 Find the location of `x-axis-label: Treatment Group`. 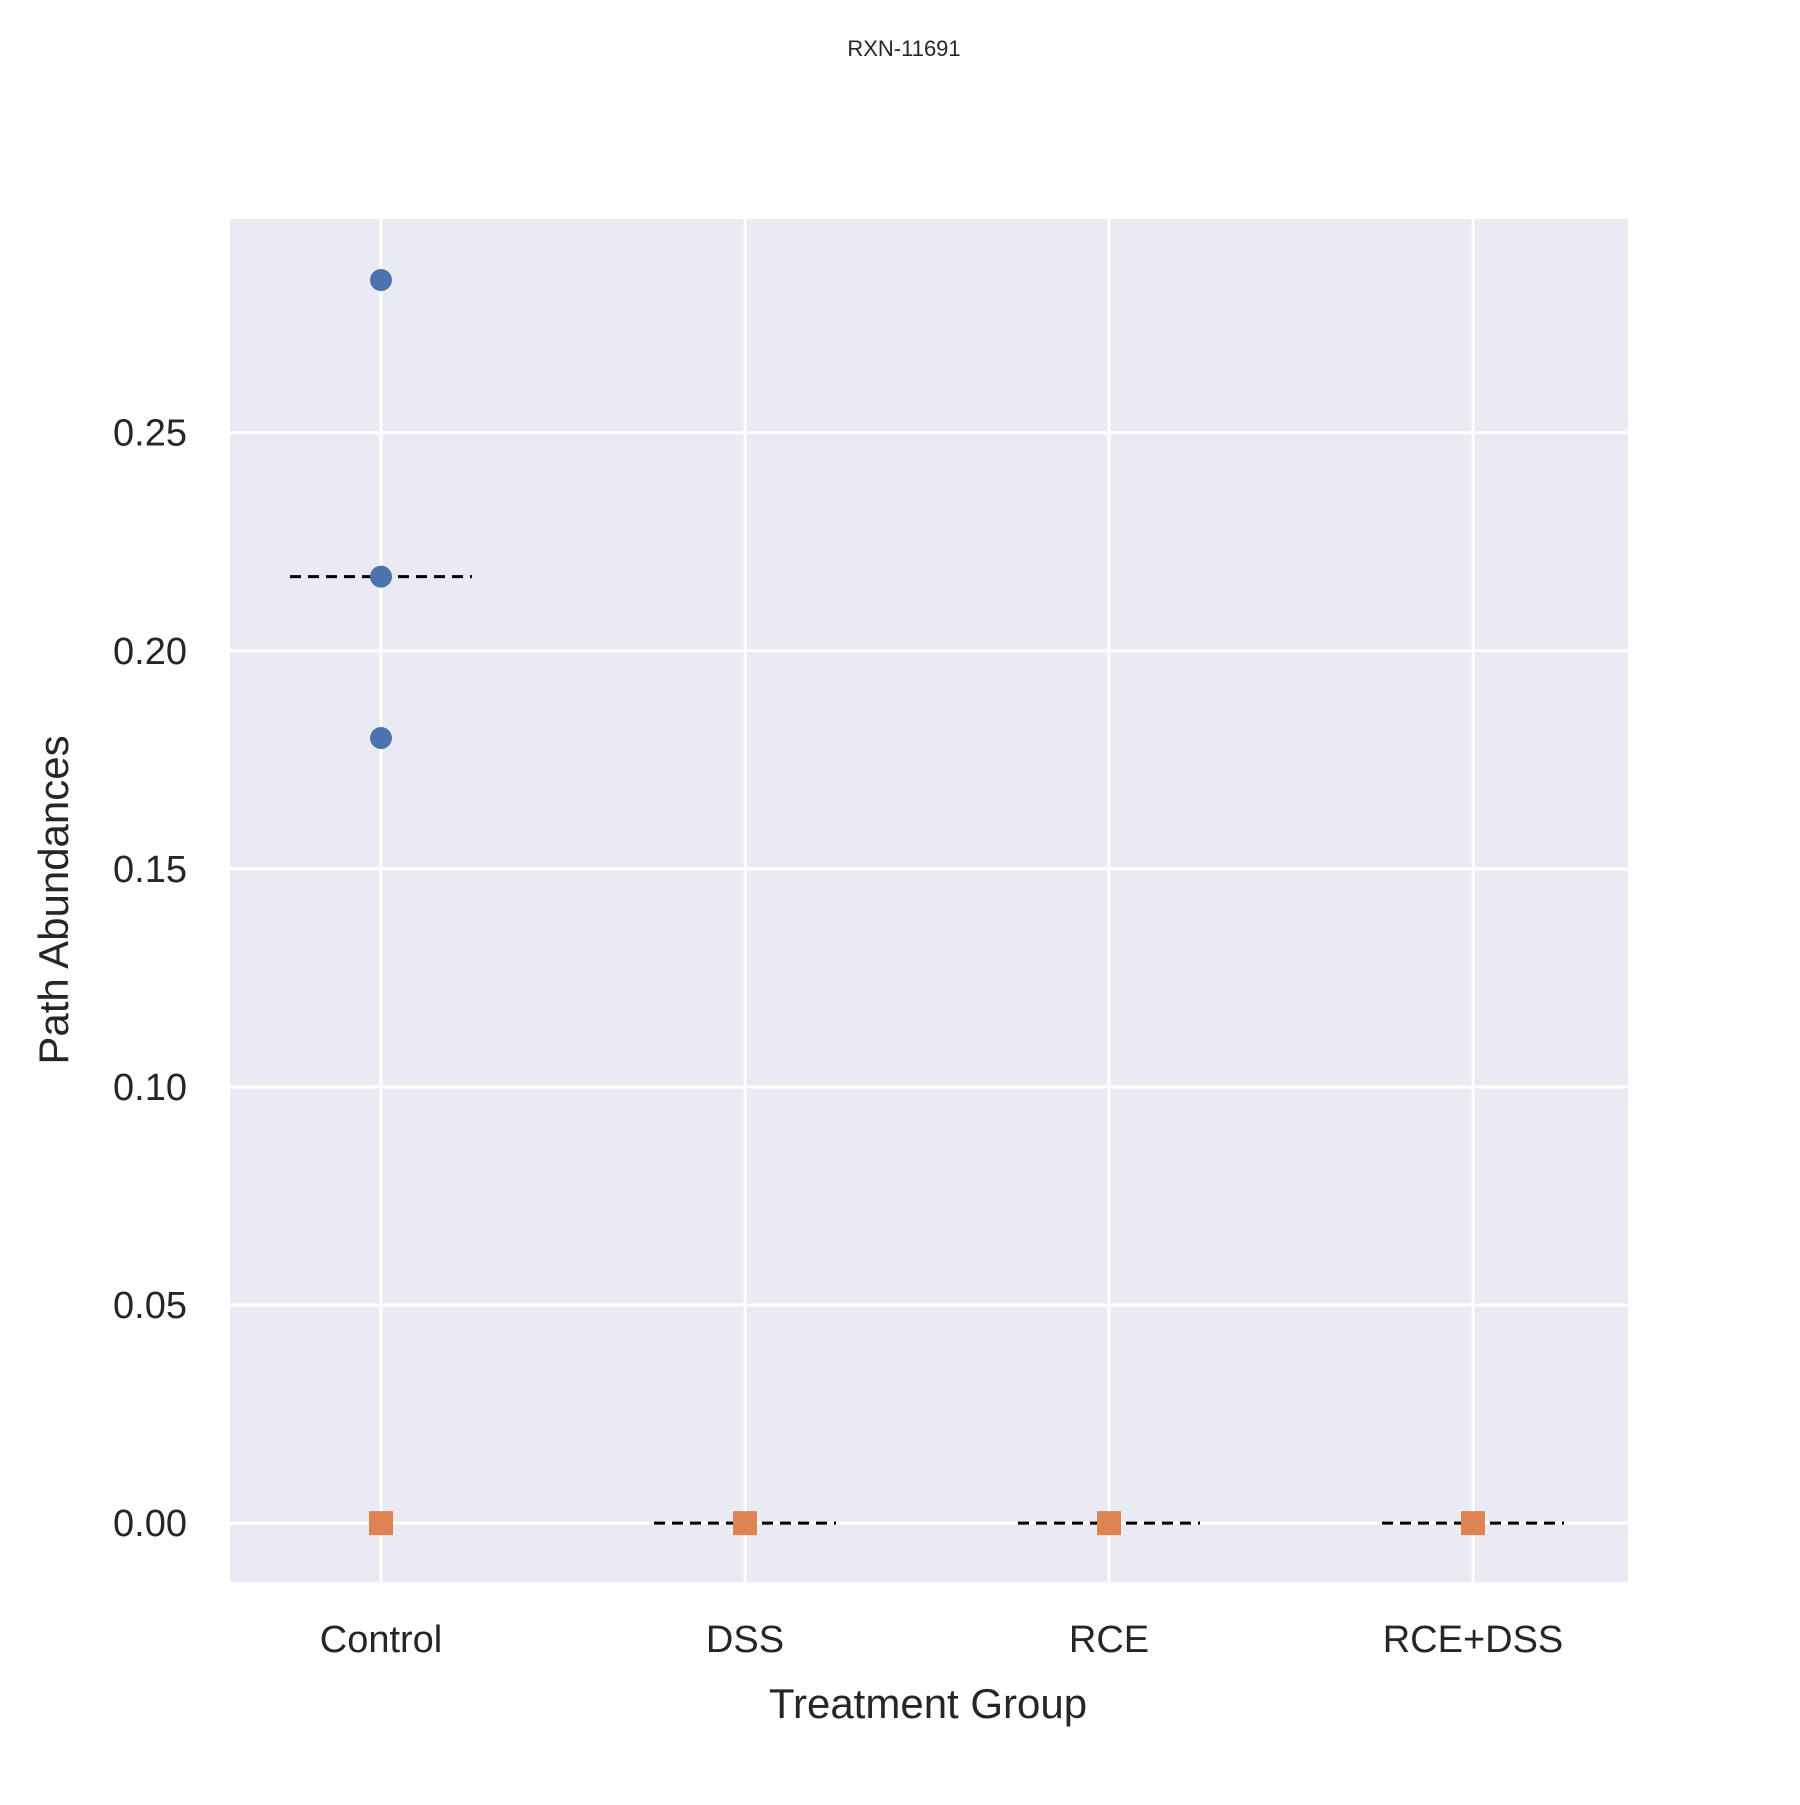

x-axis-label: Treatment Group is located at coordinates (928, 1703).